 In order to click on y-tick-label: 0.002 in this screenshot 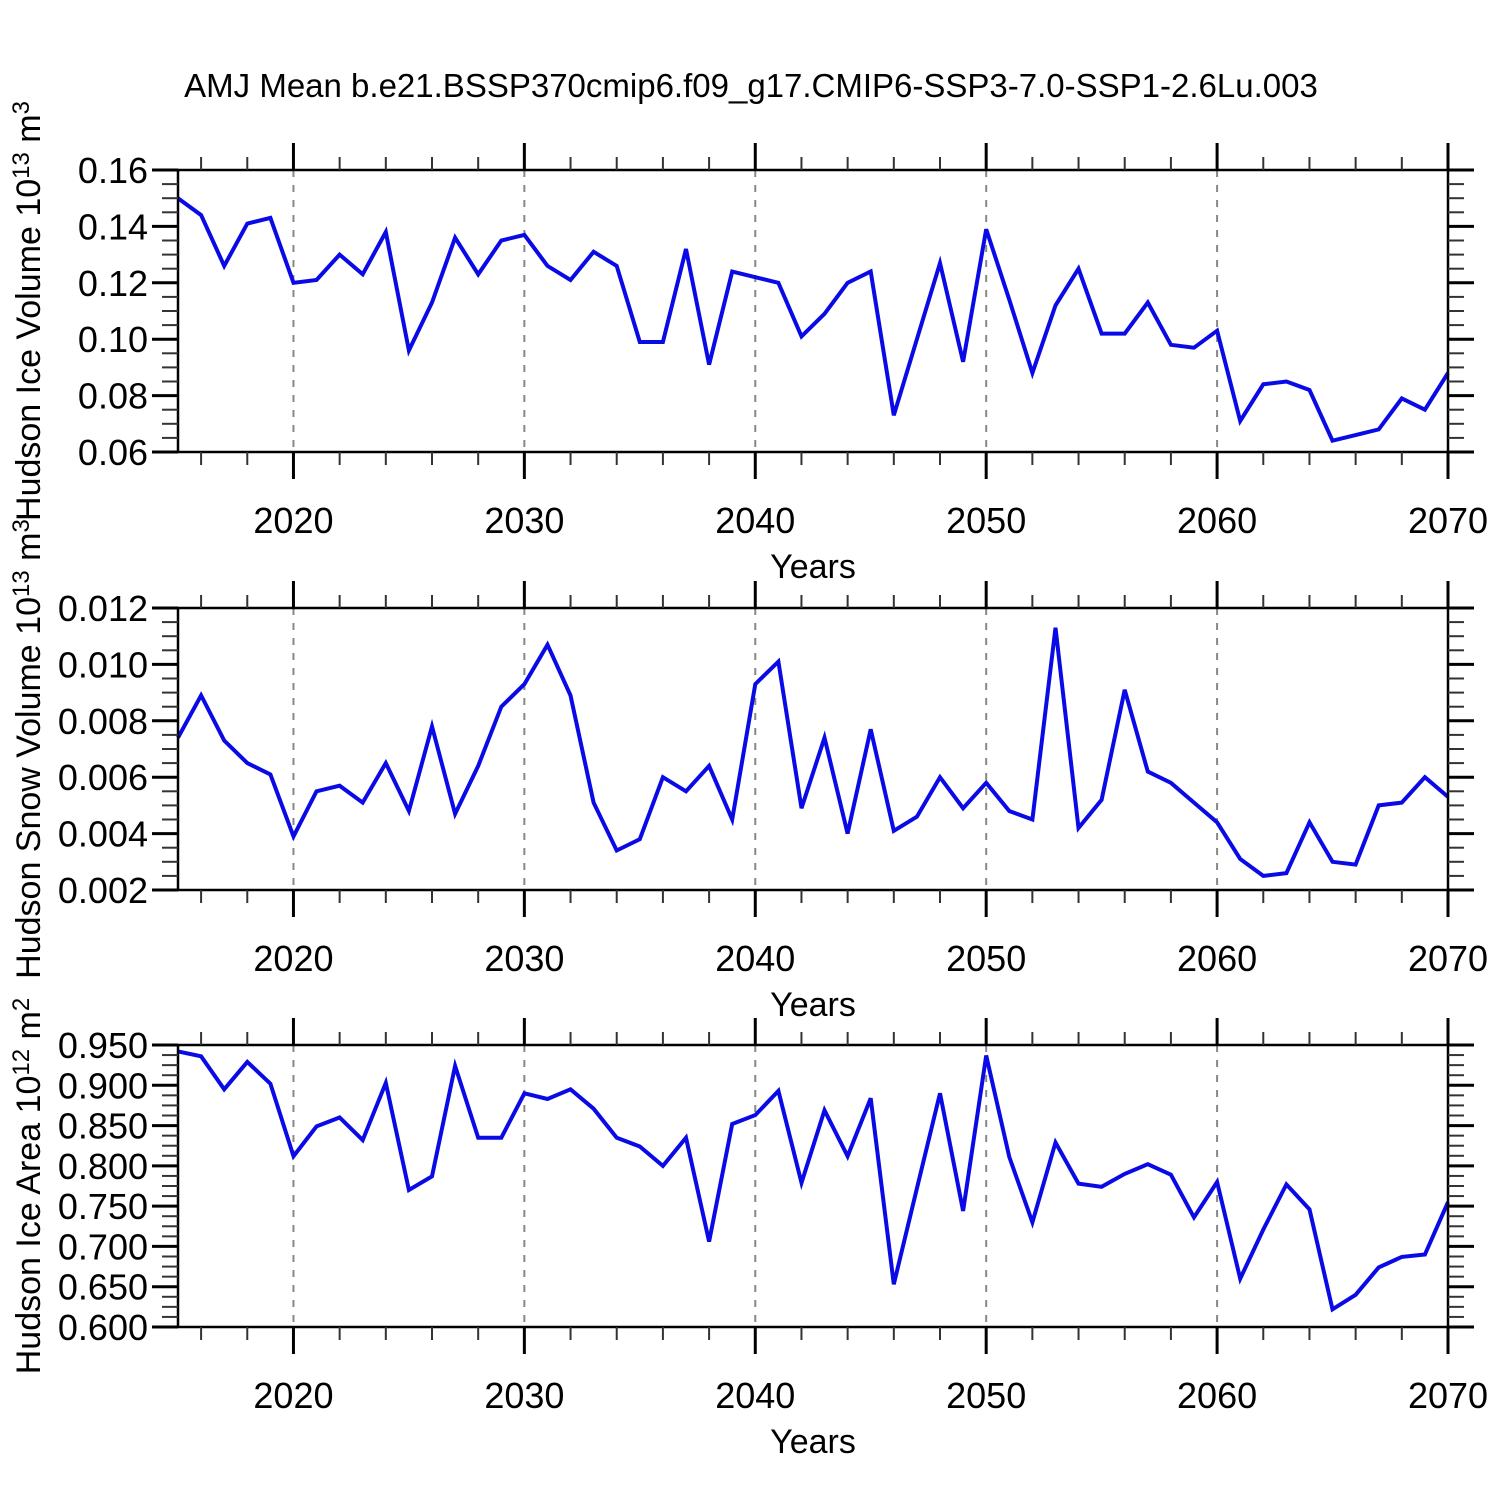, I will do `click(103, 890)`.